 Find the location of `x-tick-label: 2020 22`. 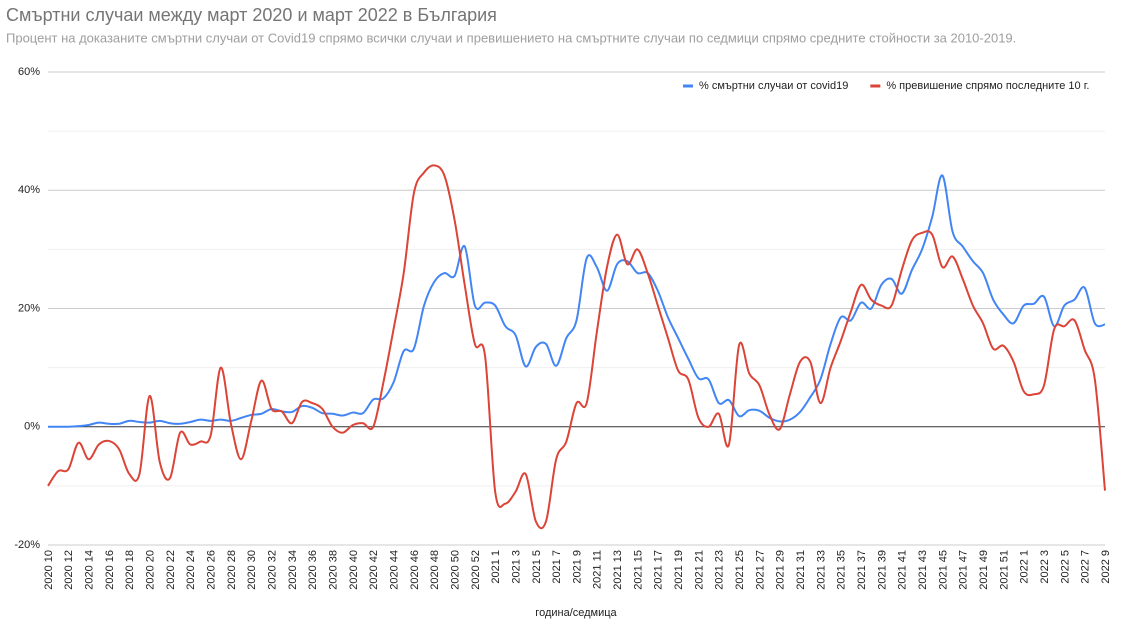

x-tick-label: 2020 22 is located at coordinates (171, 570).